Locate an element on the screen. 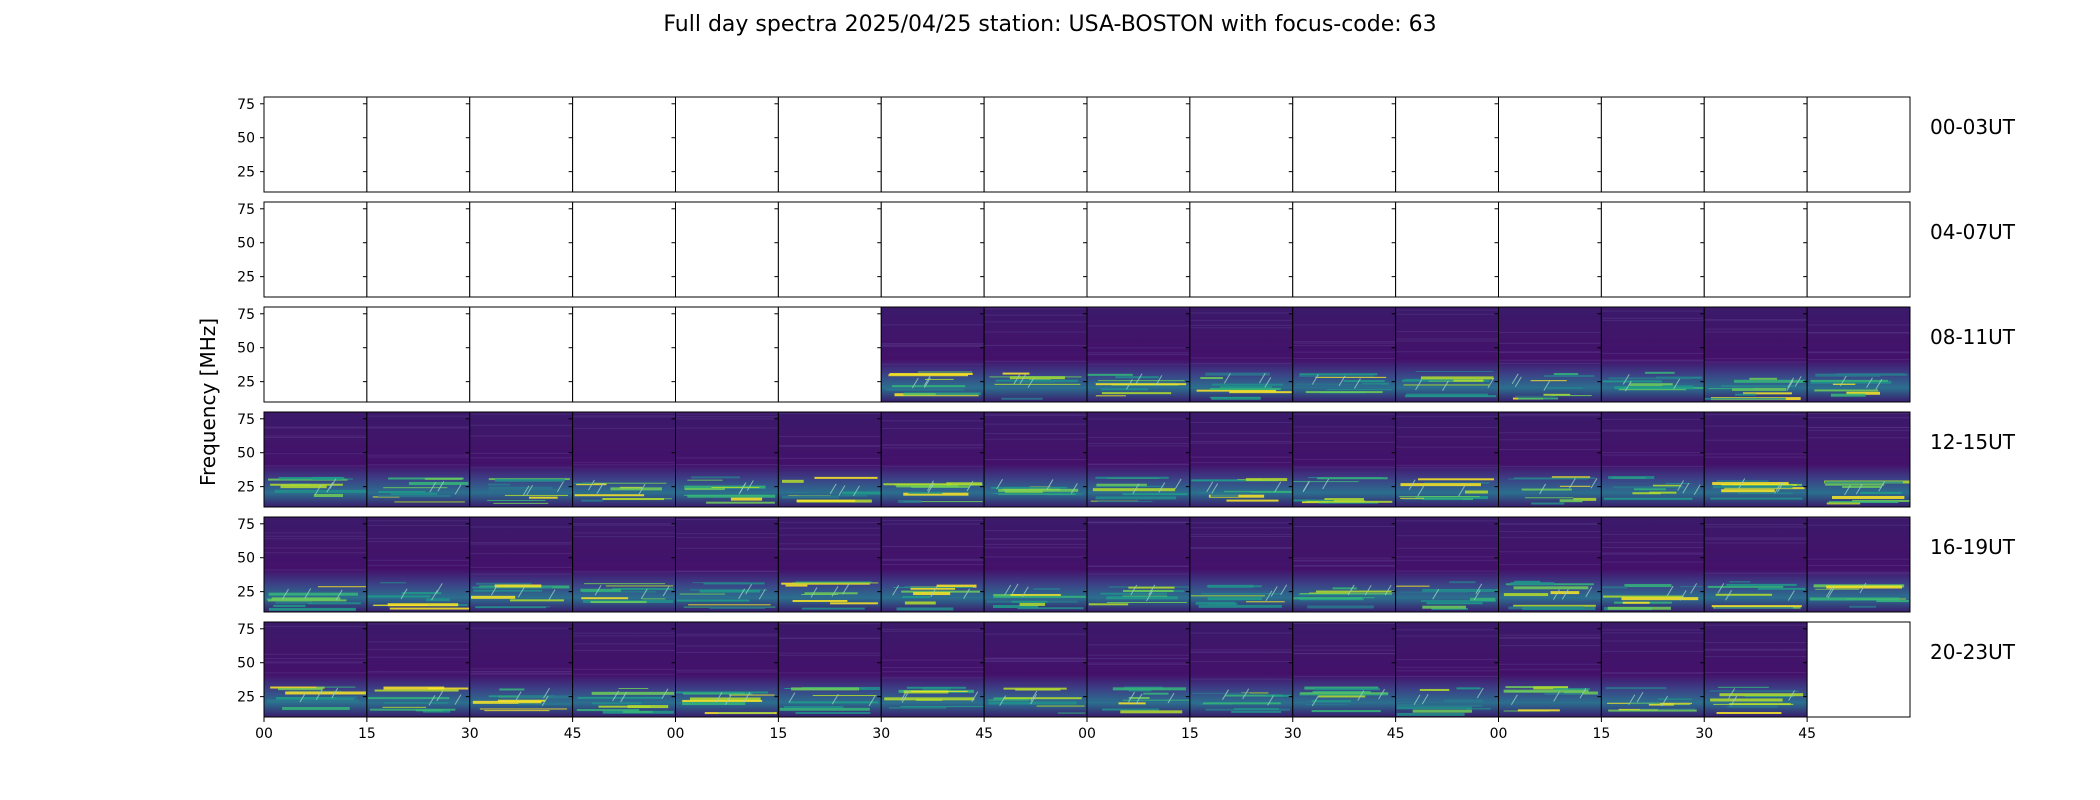 The image size is (2100, 800). x-tick-label: 15 is located at coordinates (1190, 734).